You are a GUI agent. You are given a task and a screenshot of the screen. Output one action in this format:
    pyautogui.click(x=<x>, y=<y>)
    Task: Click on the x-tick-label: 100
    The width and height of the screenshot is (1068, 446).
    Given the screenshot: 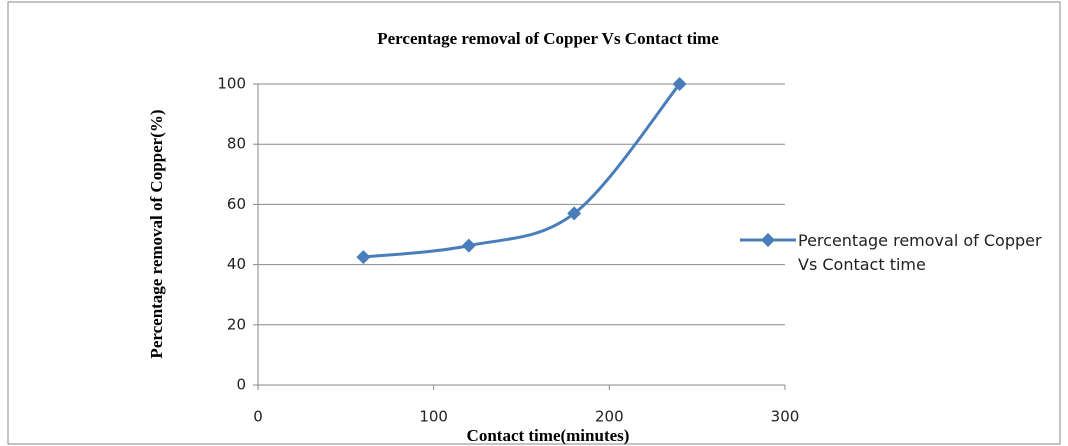 What is the action you would take?
    pyautogui.click(x=433, y=417)
    